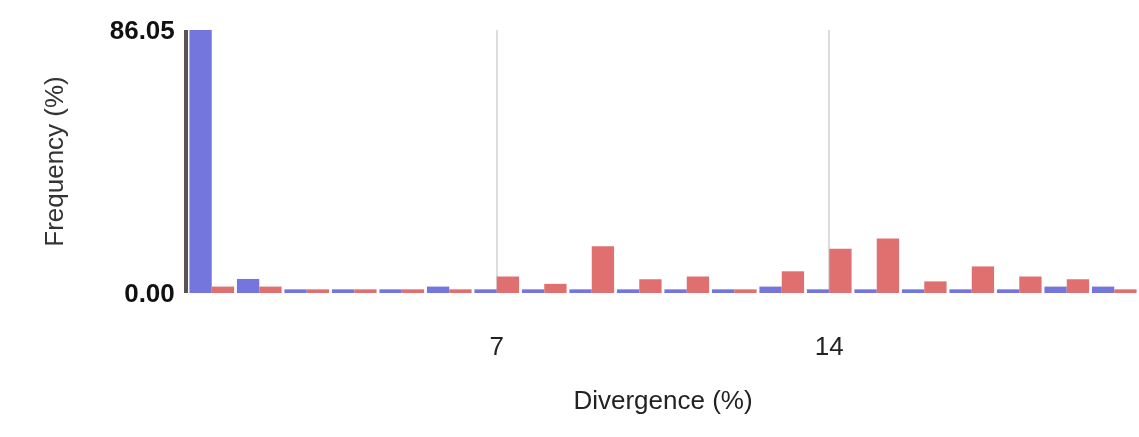  What do you see at coordinates (663, 399) in the screenshot?
I see `x-axis-title: Divergence (%)` at bounding box center [663, 399].